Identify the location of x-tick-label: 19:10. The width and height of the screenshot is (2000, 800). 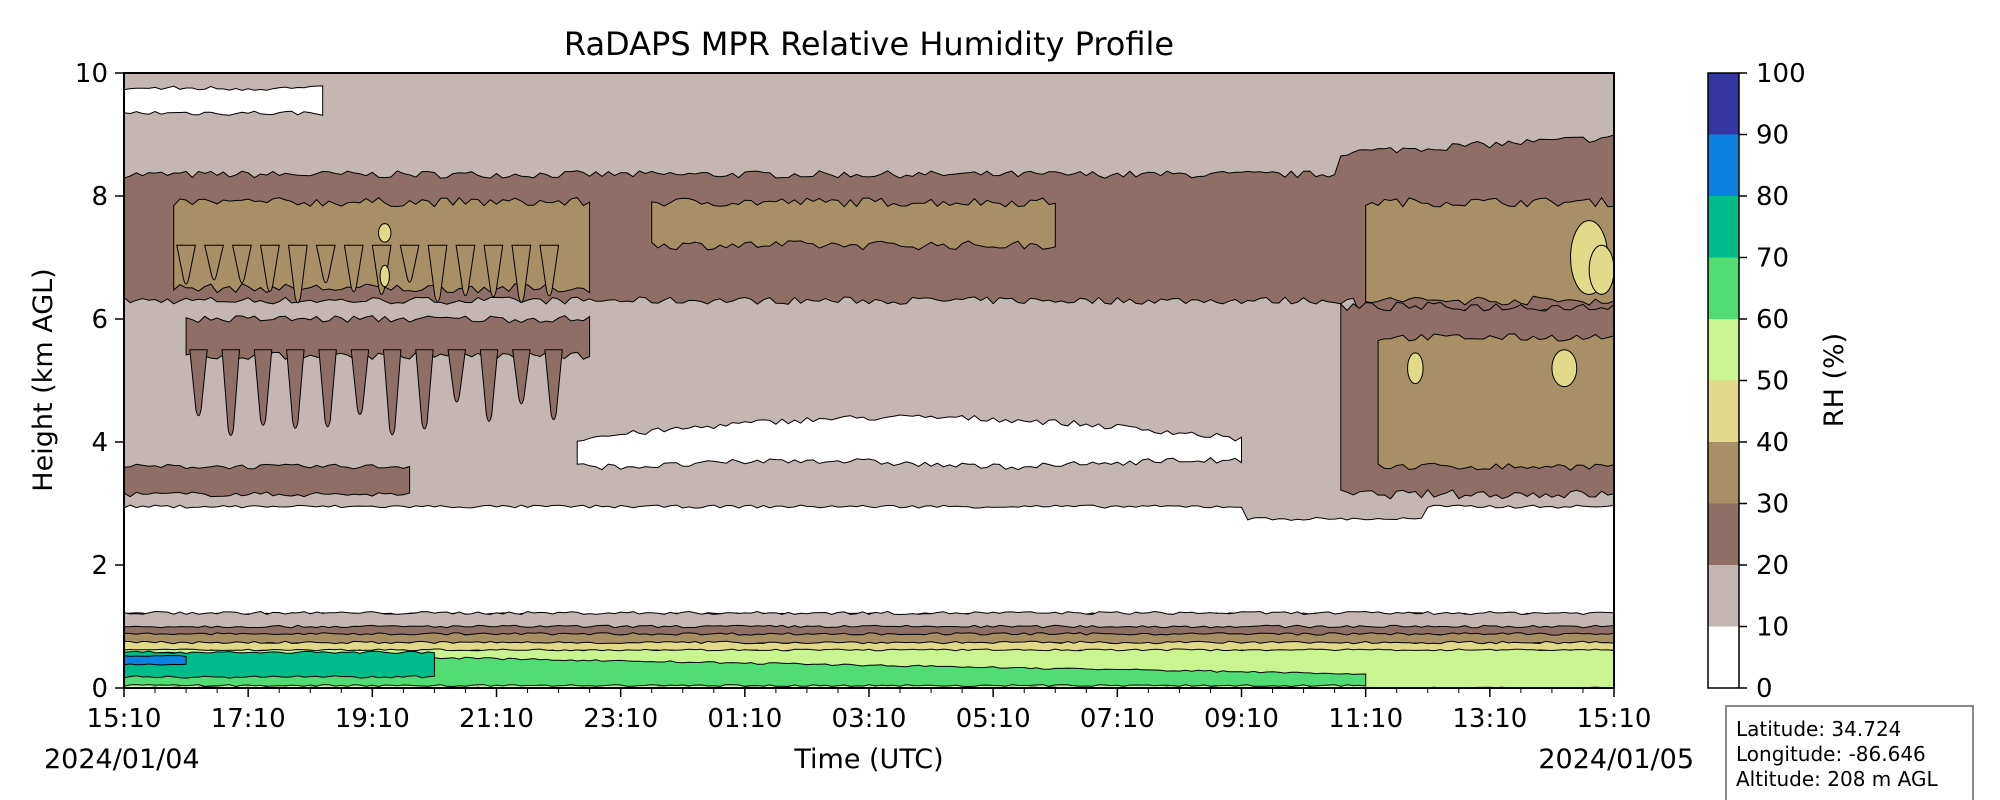
(372, 719).